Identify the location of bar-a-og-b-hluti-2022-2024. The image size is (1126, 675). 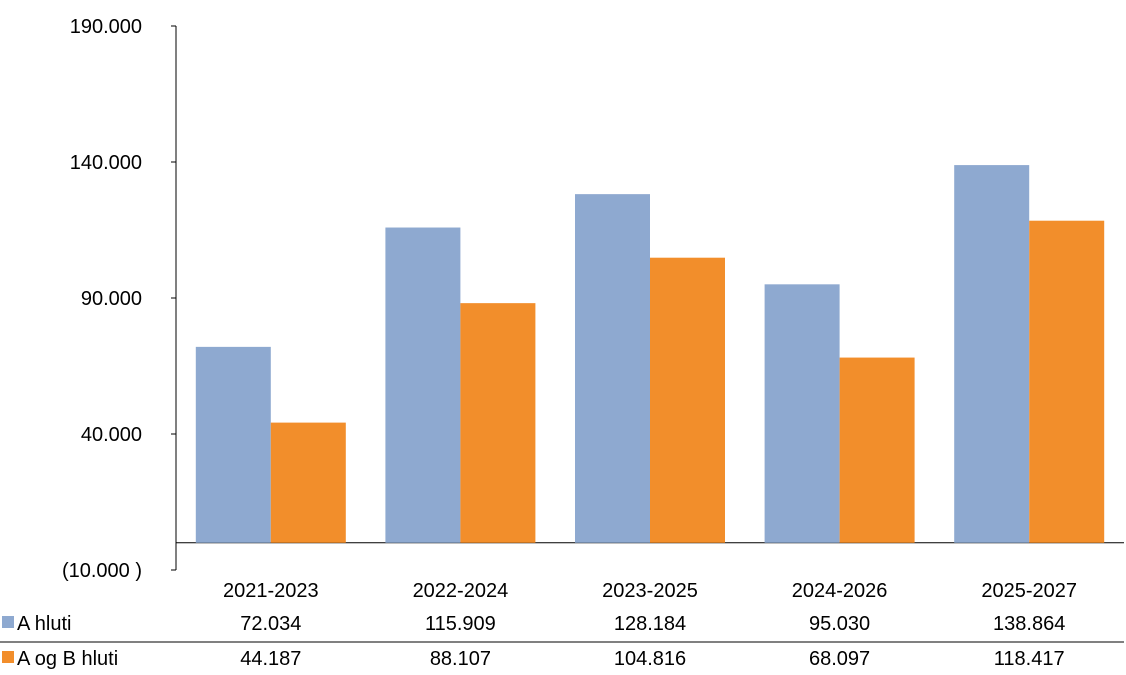
(497, 423).